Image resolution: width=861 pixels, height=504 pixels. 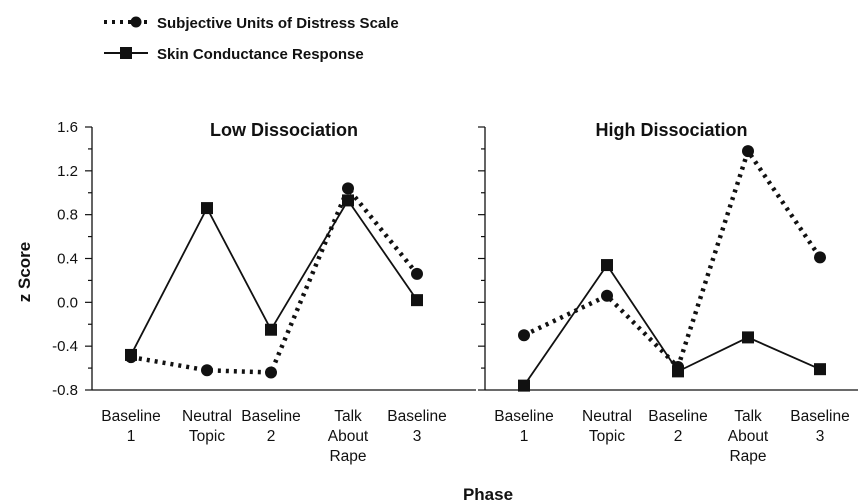 What do you see at coordinates (488, 494) in the screenshot?
I see `x-axis-title: Phase` at bounding box center [488, 494].